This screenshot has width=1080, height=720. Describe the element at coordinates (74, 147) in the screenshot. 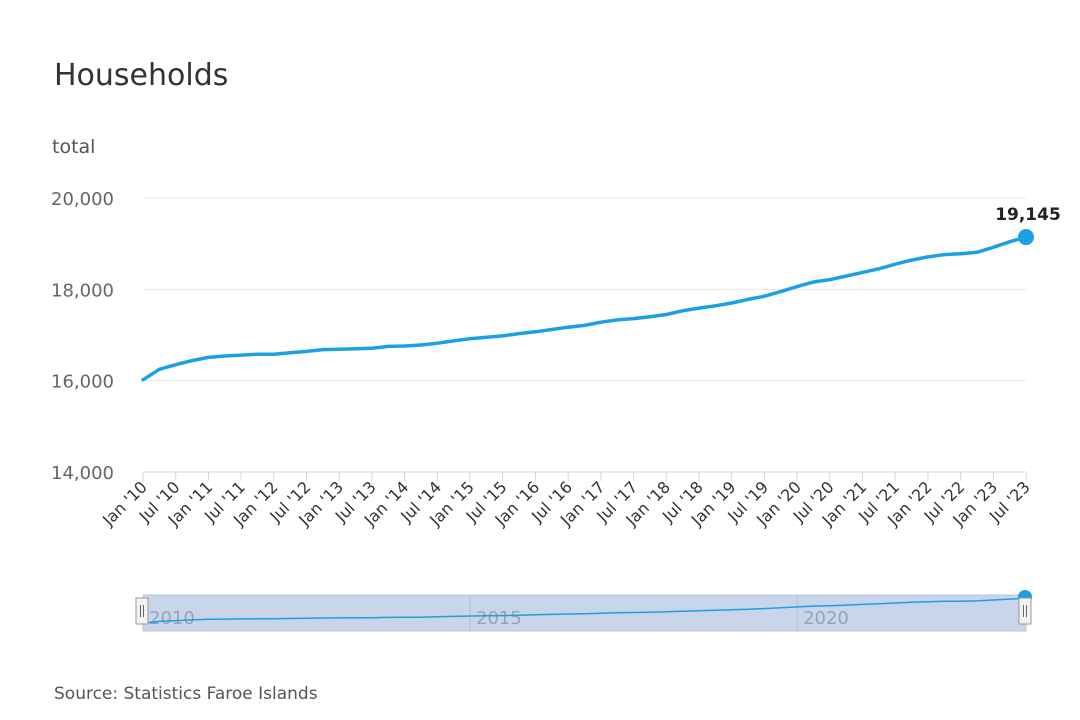

I see `y-axis-label: total` at that location.